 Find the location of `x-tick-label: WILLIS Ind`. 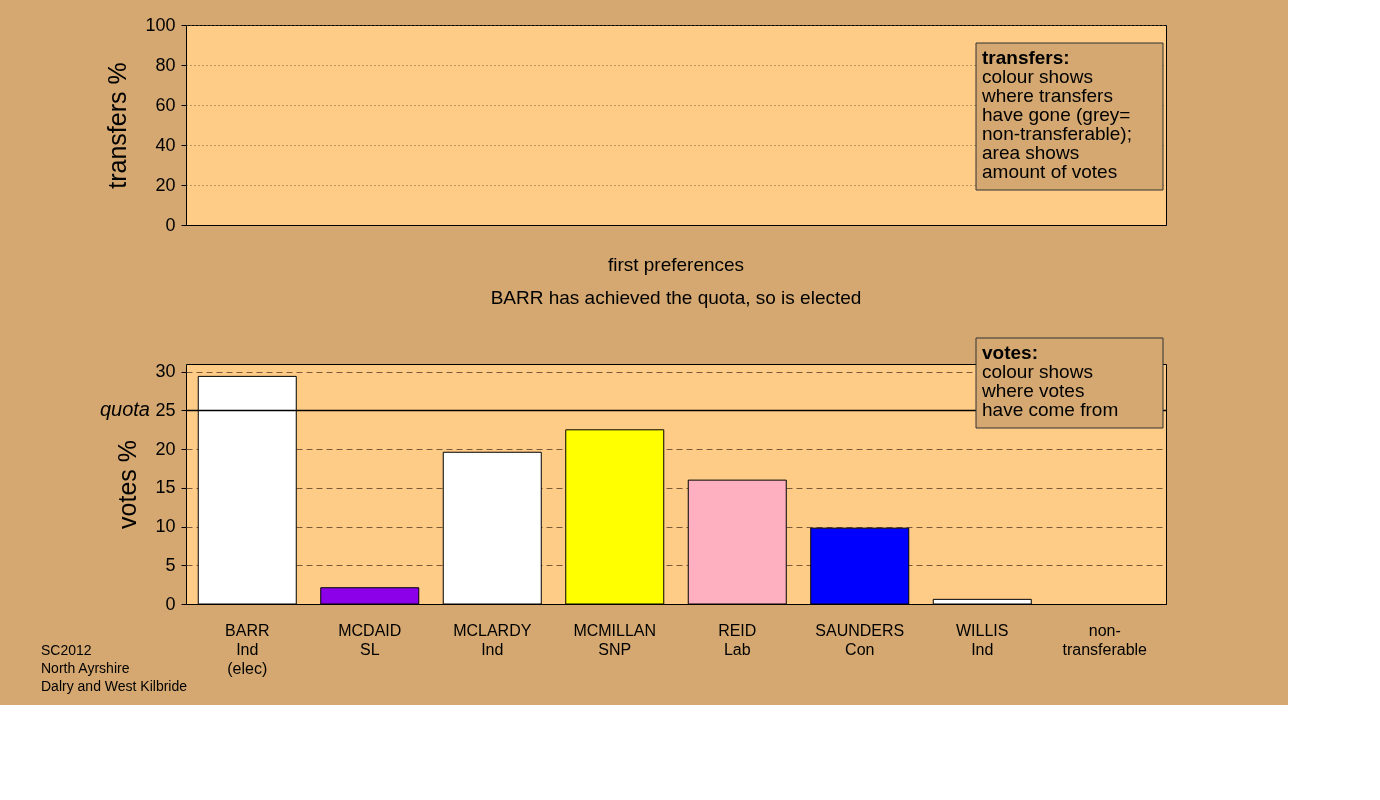

x-tick-label: WILLIS Ind is located at coordinates (982, 639).